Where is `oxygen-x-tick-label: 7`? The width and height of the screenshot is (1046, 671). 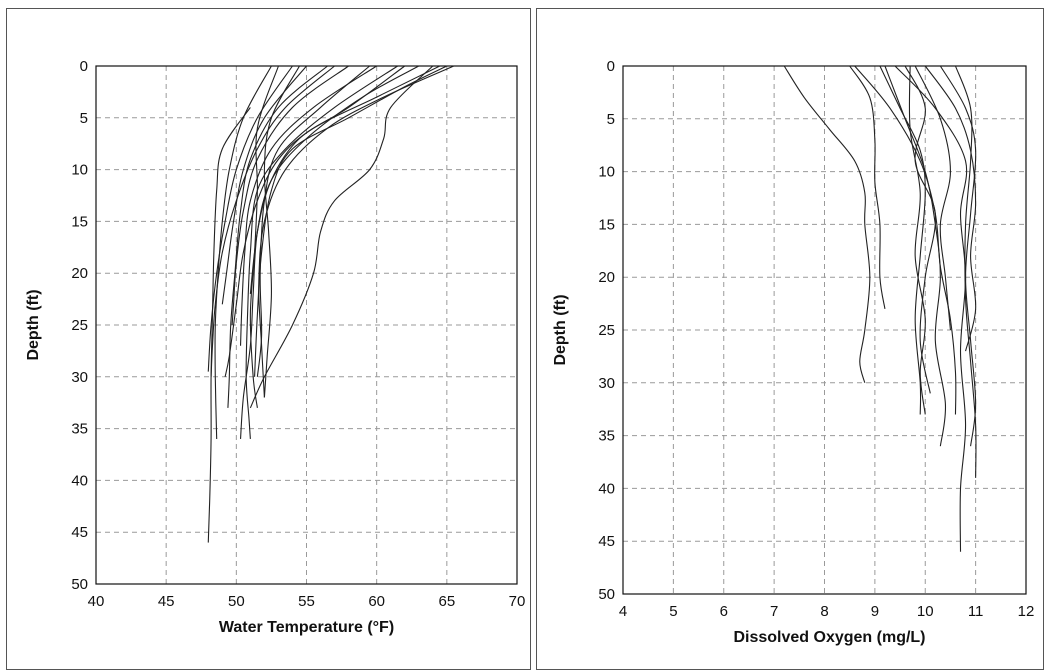
oxygen-x-tick-label: 7 is located at coordinates (774, 611).